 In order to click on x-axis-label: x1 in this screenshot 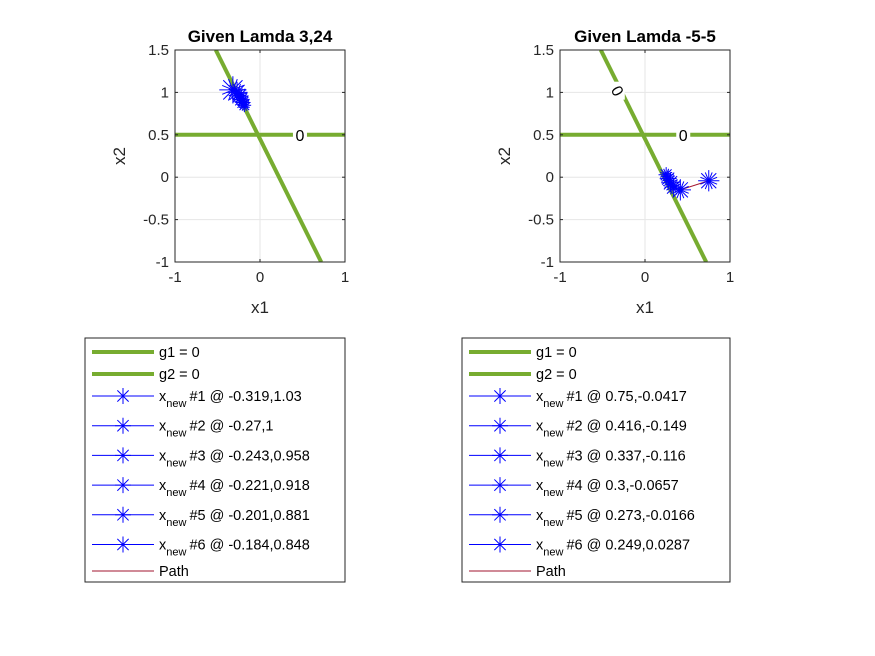, I will do `click(260, 307)`.